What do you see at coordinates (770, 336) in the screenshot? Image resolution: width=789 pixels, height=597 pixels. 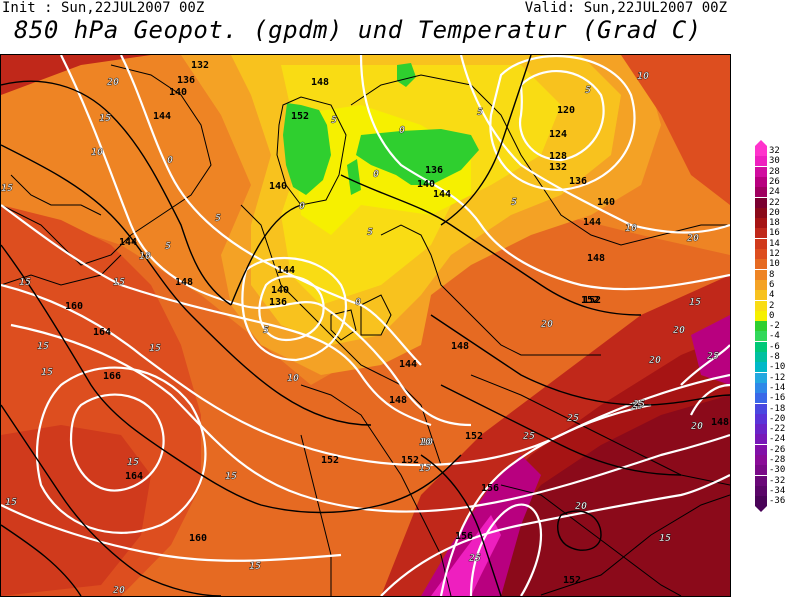 I see `legend-entry: -4` at bounding box center [770, 336].